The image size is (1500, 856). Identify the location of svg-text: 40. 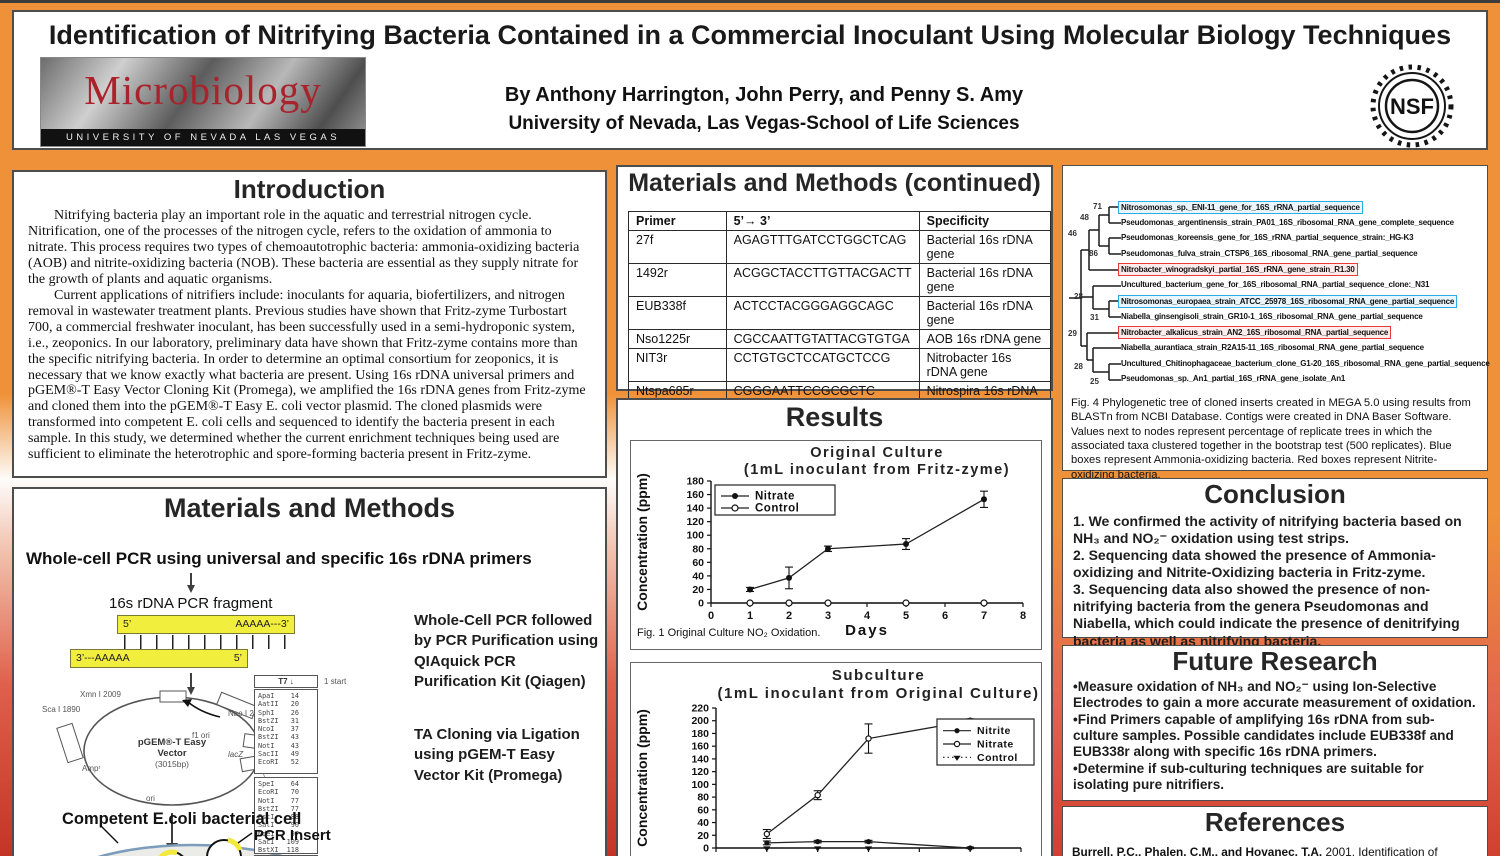
(698, 576).